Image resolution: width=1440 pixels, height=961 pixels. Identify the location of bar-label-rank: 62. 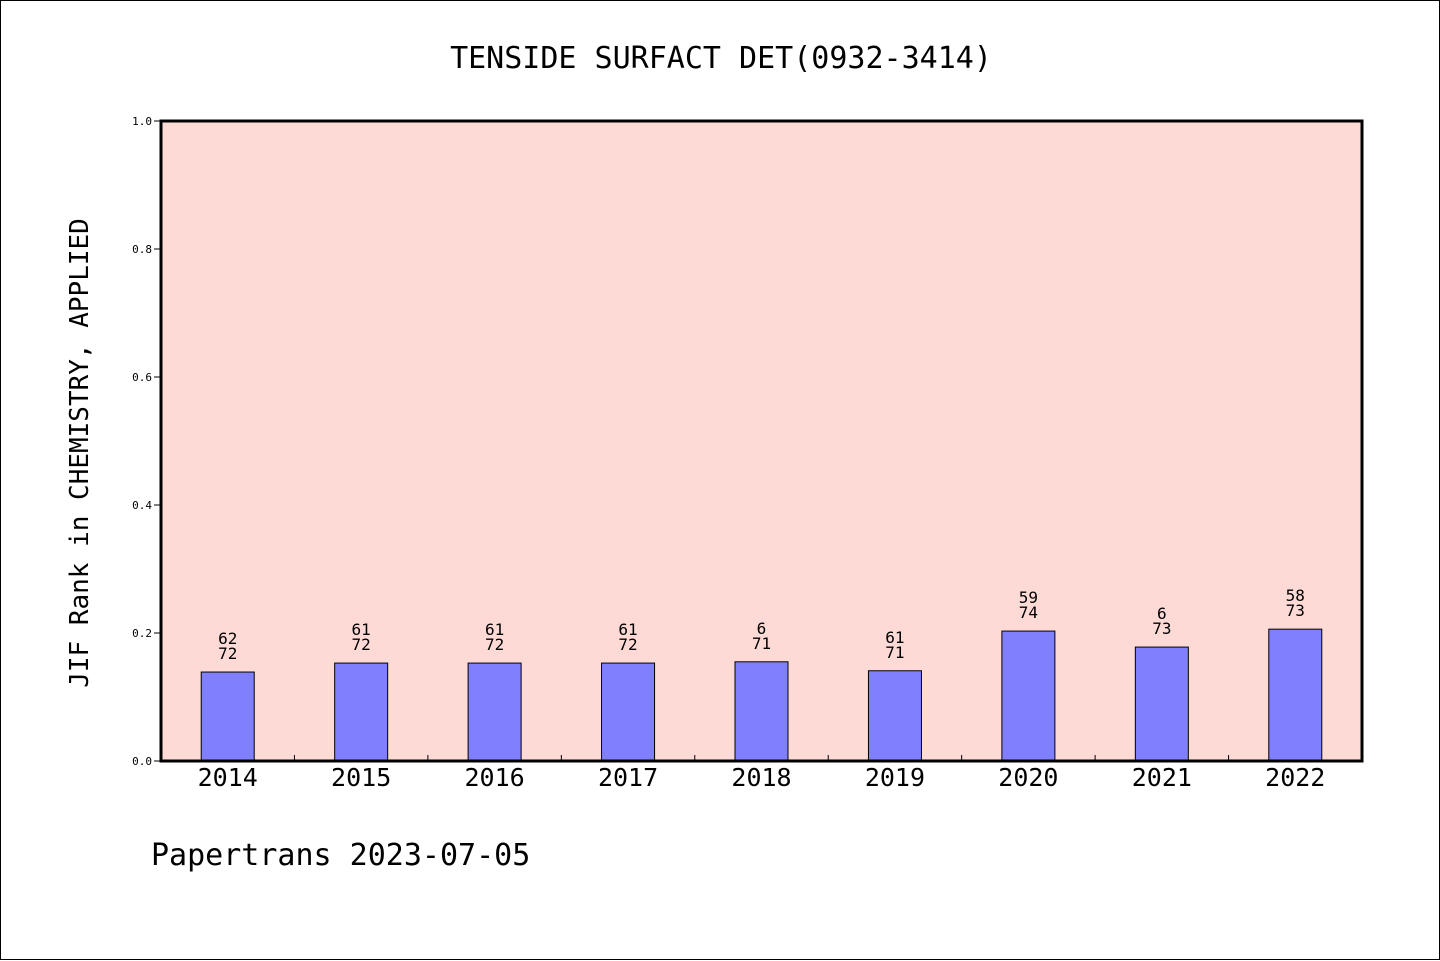
(227, 638).